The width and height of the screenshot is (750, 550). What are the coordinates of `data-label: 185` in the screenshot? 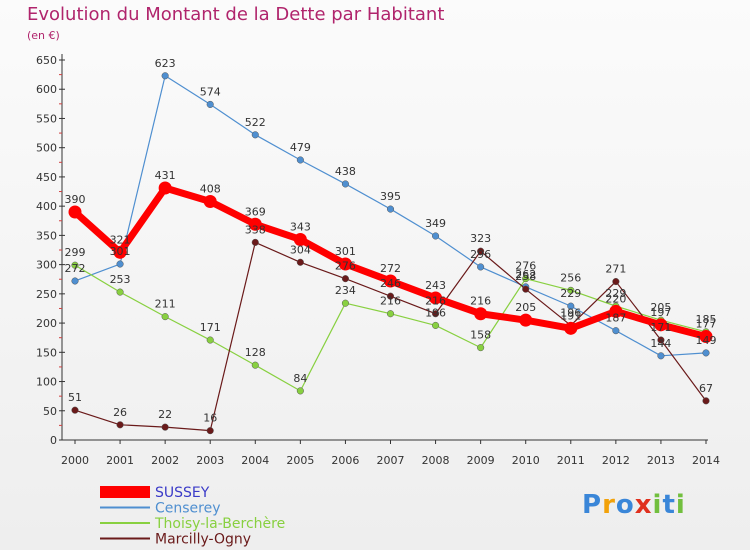 It's located at (706, 319).